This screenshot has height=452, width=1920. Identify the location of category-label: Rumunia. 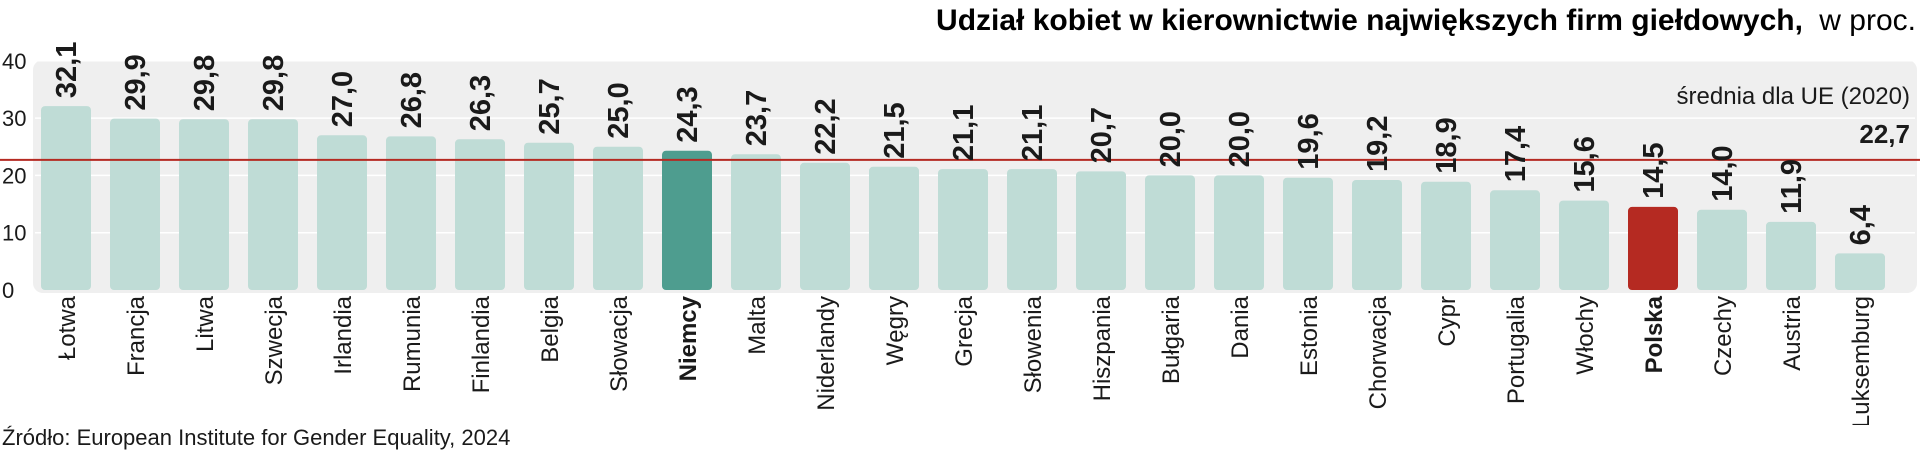
(412, 343).